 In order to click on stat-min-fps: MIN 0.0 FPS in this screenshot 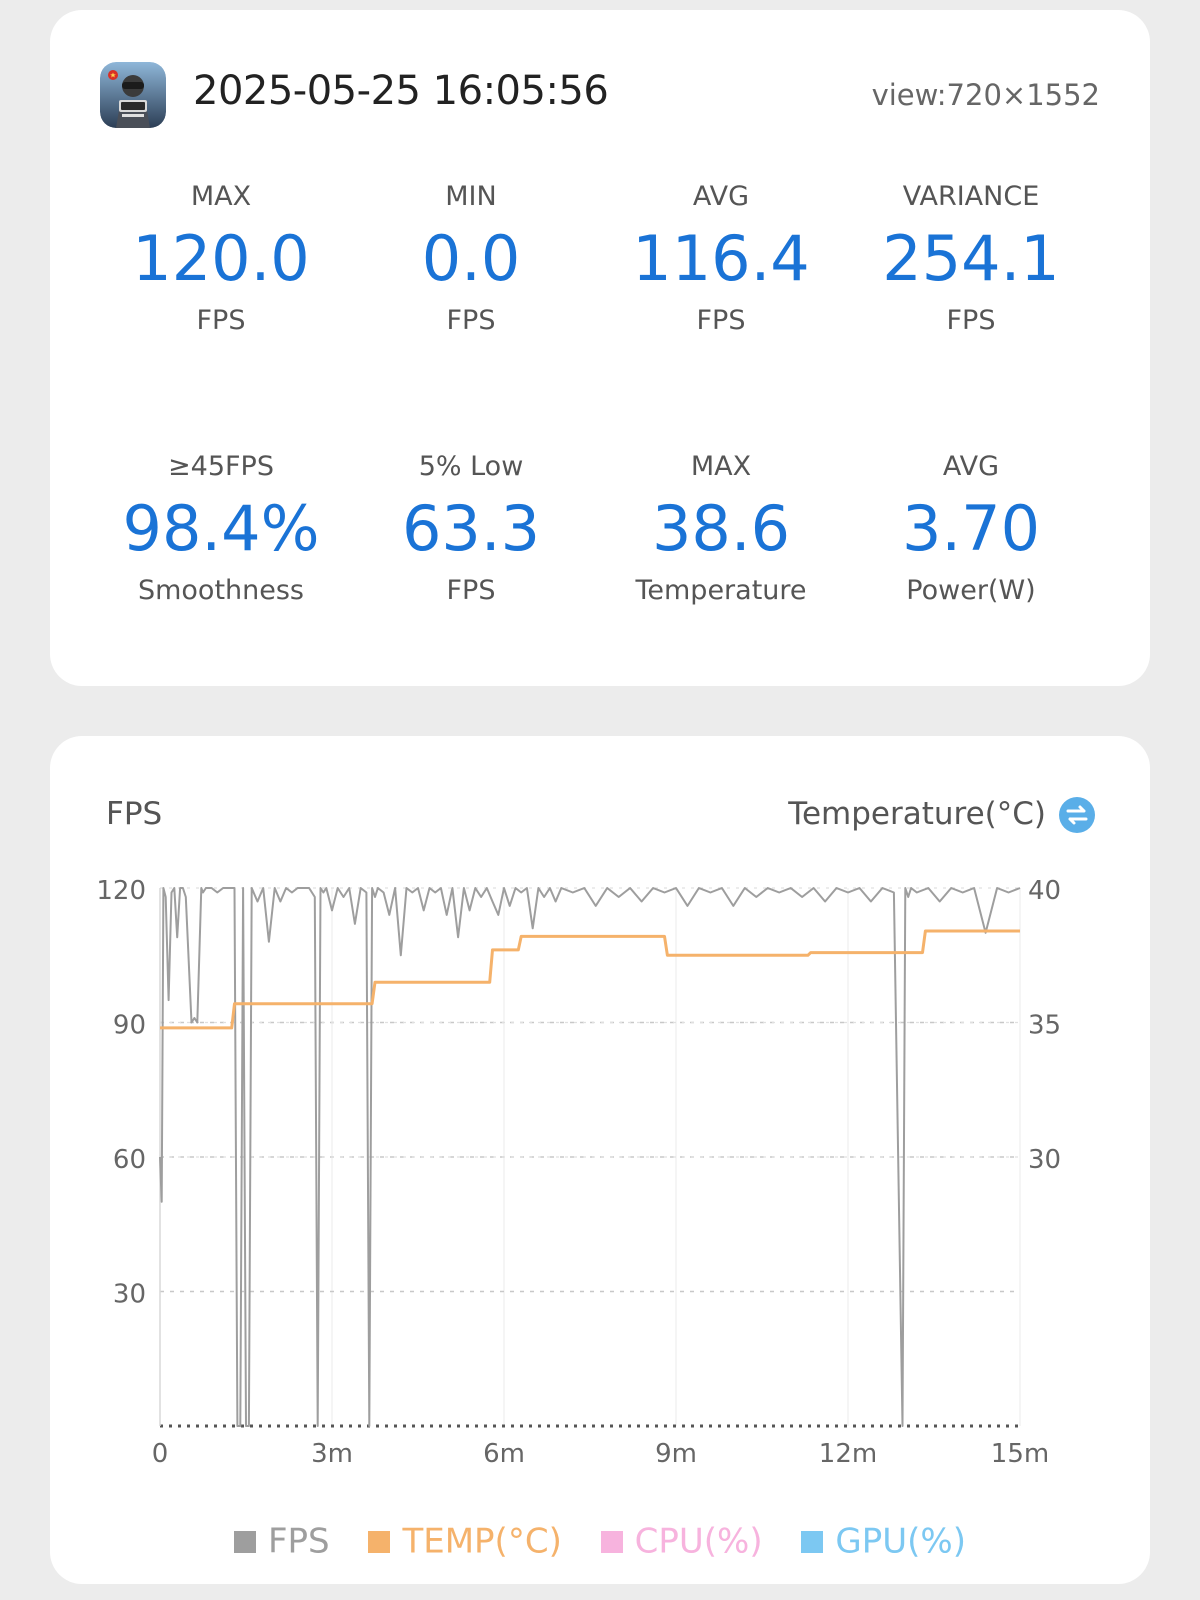, I will do `click(471, 259)`.